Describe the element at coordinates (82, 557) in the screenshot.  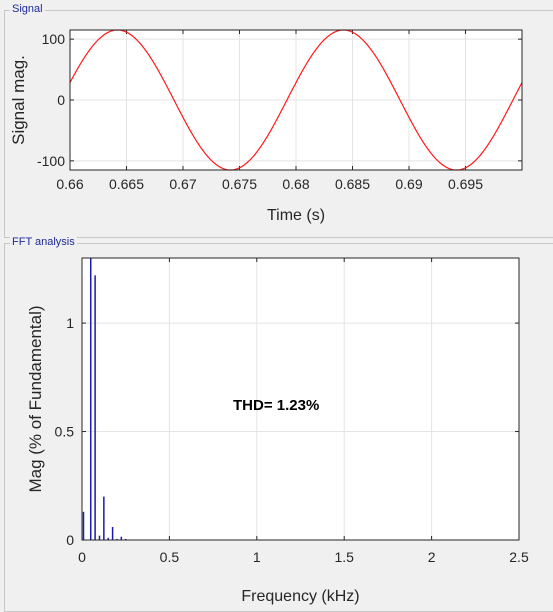
I see `fft-xtick-label: 0` at that location.